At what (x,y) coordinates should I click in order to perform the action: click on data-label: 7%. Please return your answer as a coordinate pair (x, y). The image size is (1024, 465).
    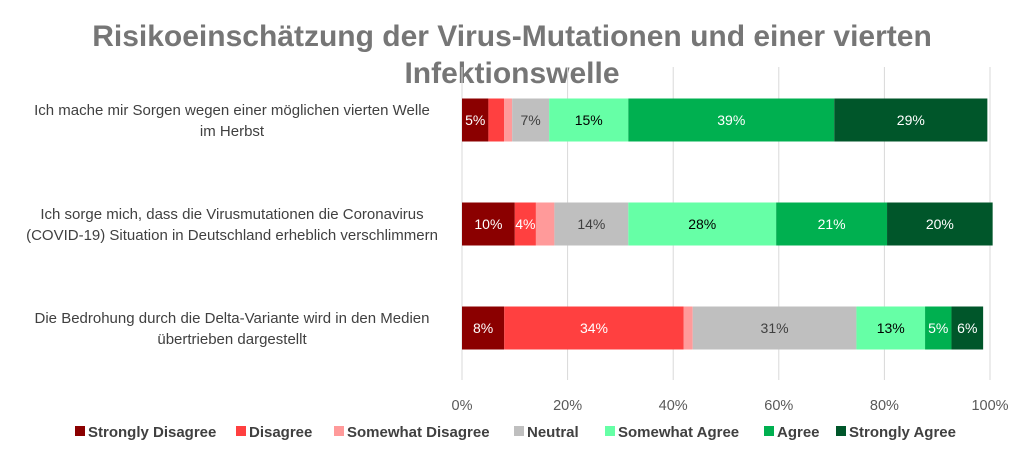
    Looking at the image, I should click on (531, 120).